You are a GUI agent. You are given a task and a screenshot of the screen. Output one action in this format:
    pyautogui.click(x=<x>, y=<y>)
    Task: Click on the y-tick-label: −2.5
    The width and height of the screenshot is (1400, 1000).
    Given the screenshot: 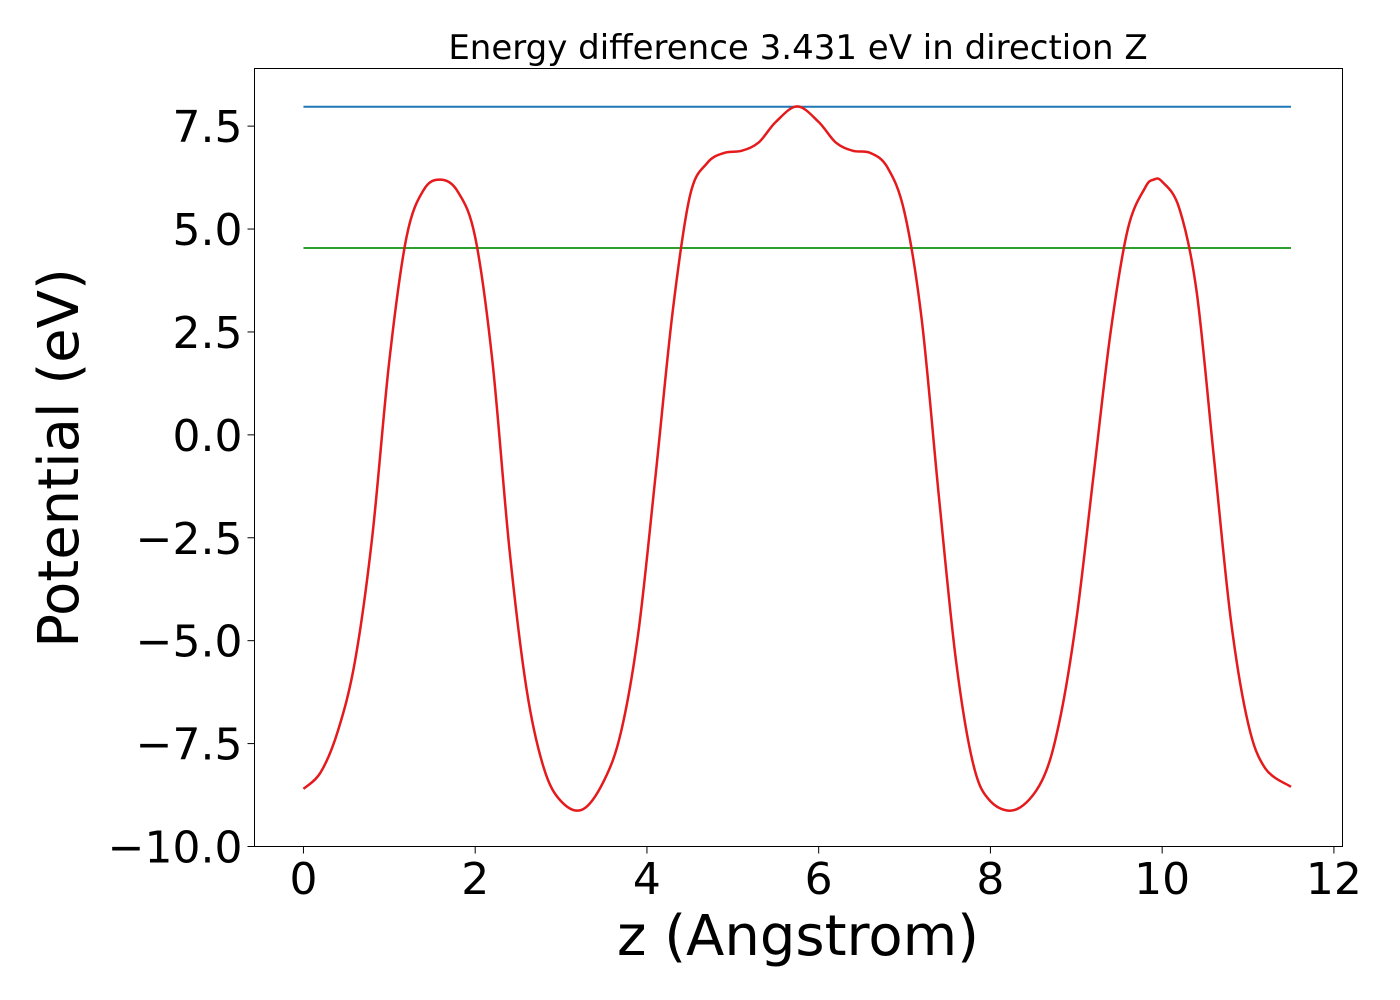 What is the action you would take?
    pyautogui.click(x=189, y=539)
    